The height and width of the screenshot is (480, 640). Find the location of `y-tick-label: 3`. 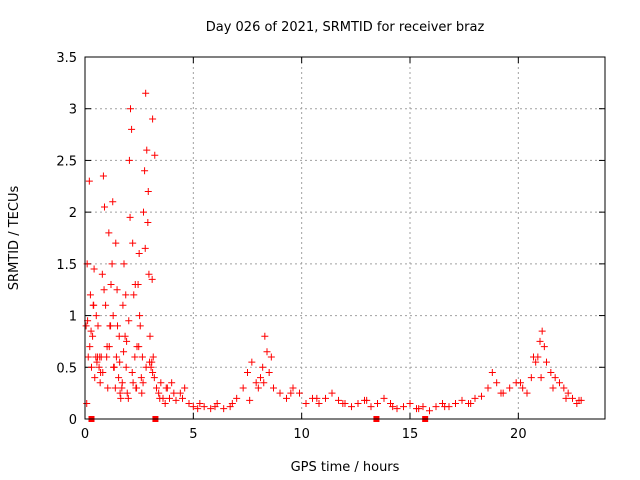

y-tick-label: 3 is located at coordinates (73, 110).